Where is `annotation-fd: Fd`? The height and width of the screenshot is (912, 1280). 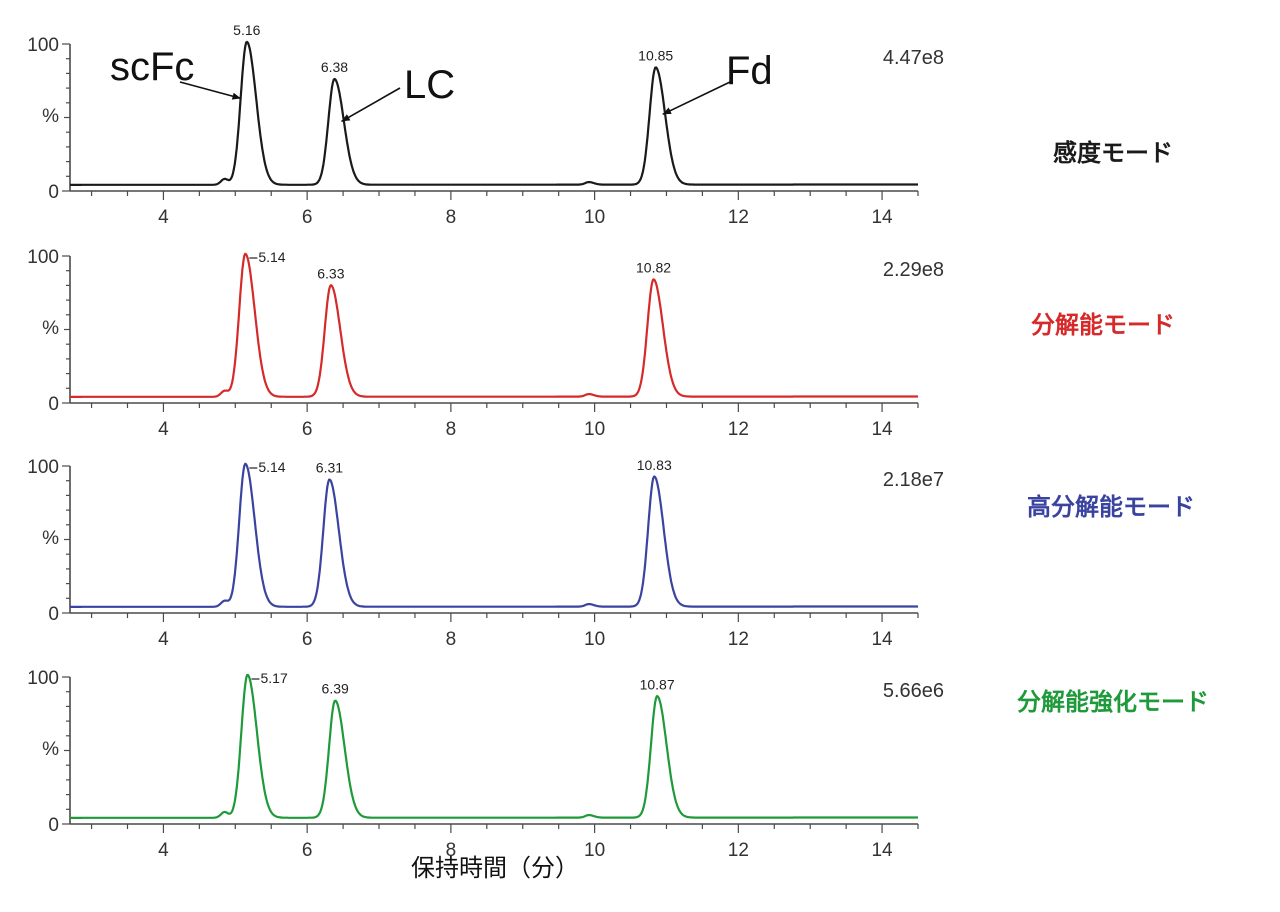
annotation-fd: Fd is located at coordinates (717, 82).